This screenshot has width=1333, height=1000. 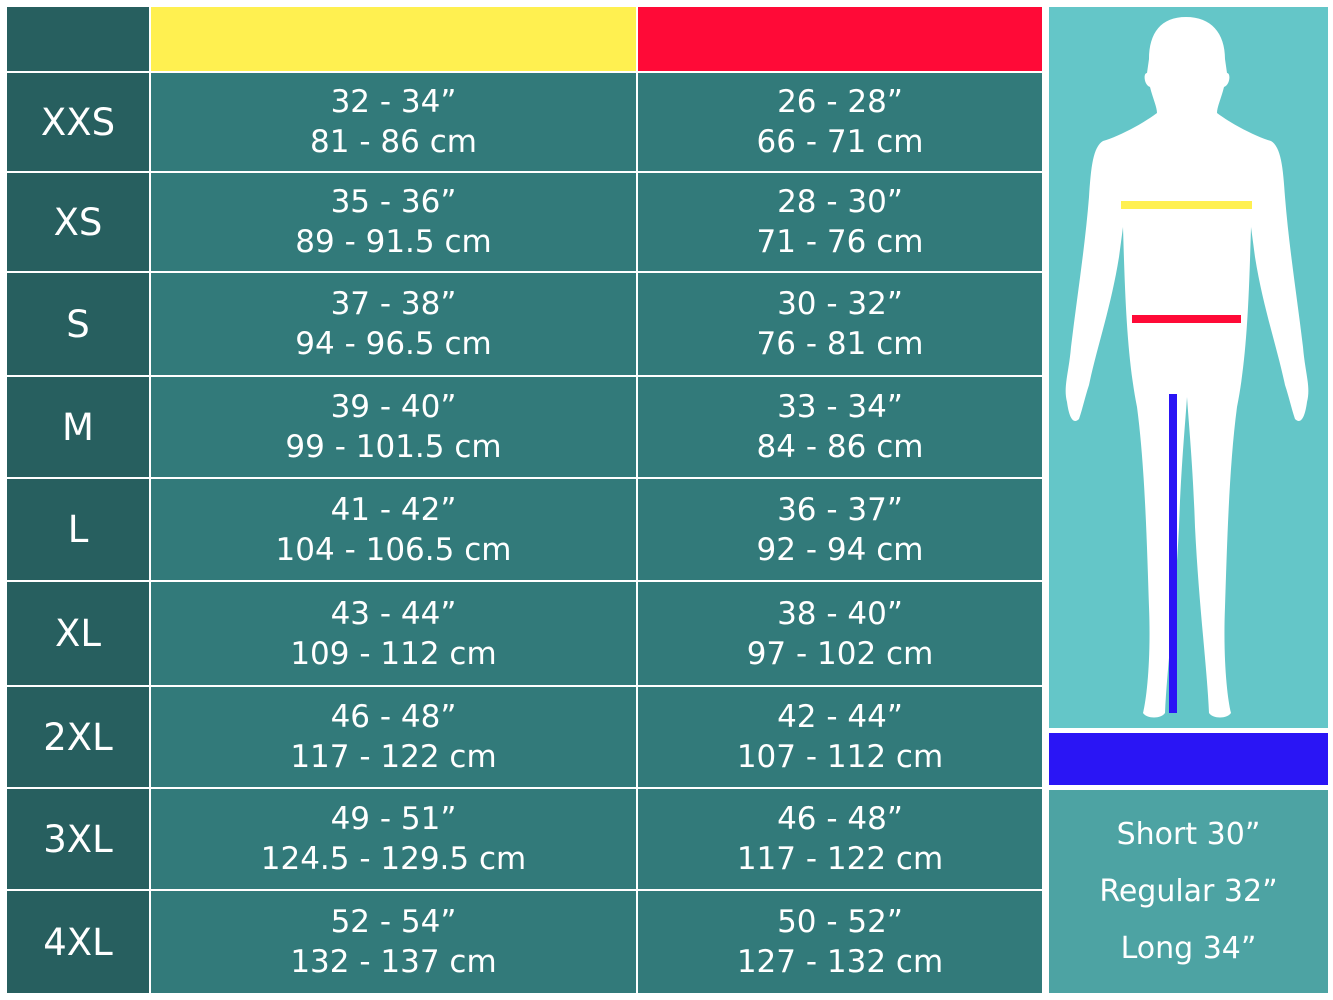 I want to click on chest-header-swatch, so click(x=393, y=39).